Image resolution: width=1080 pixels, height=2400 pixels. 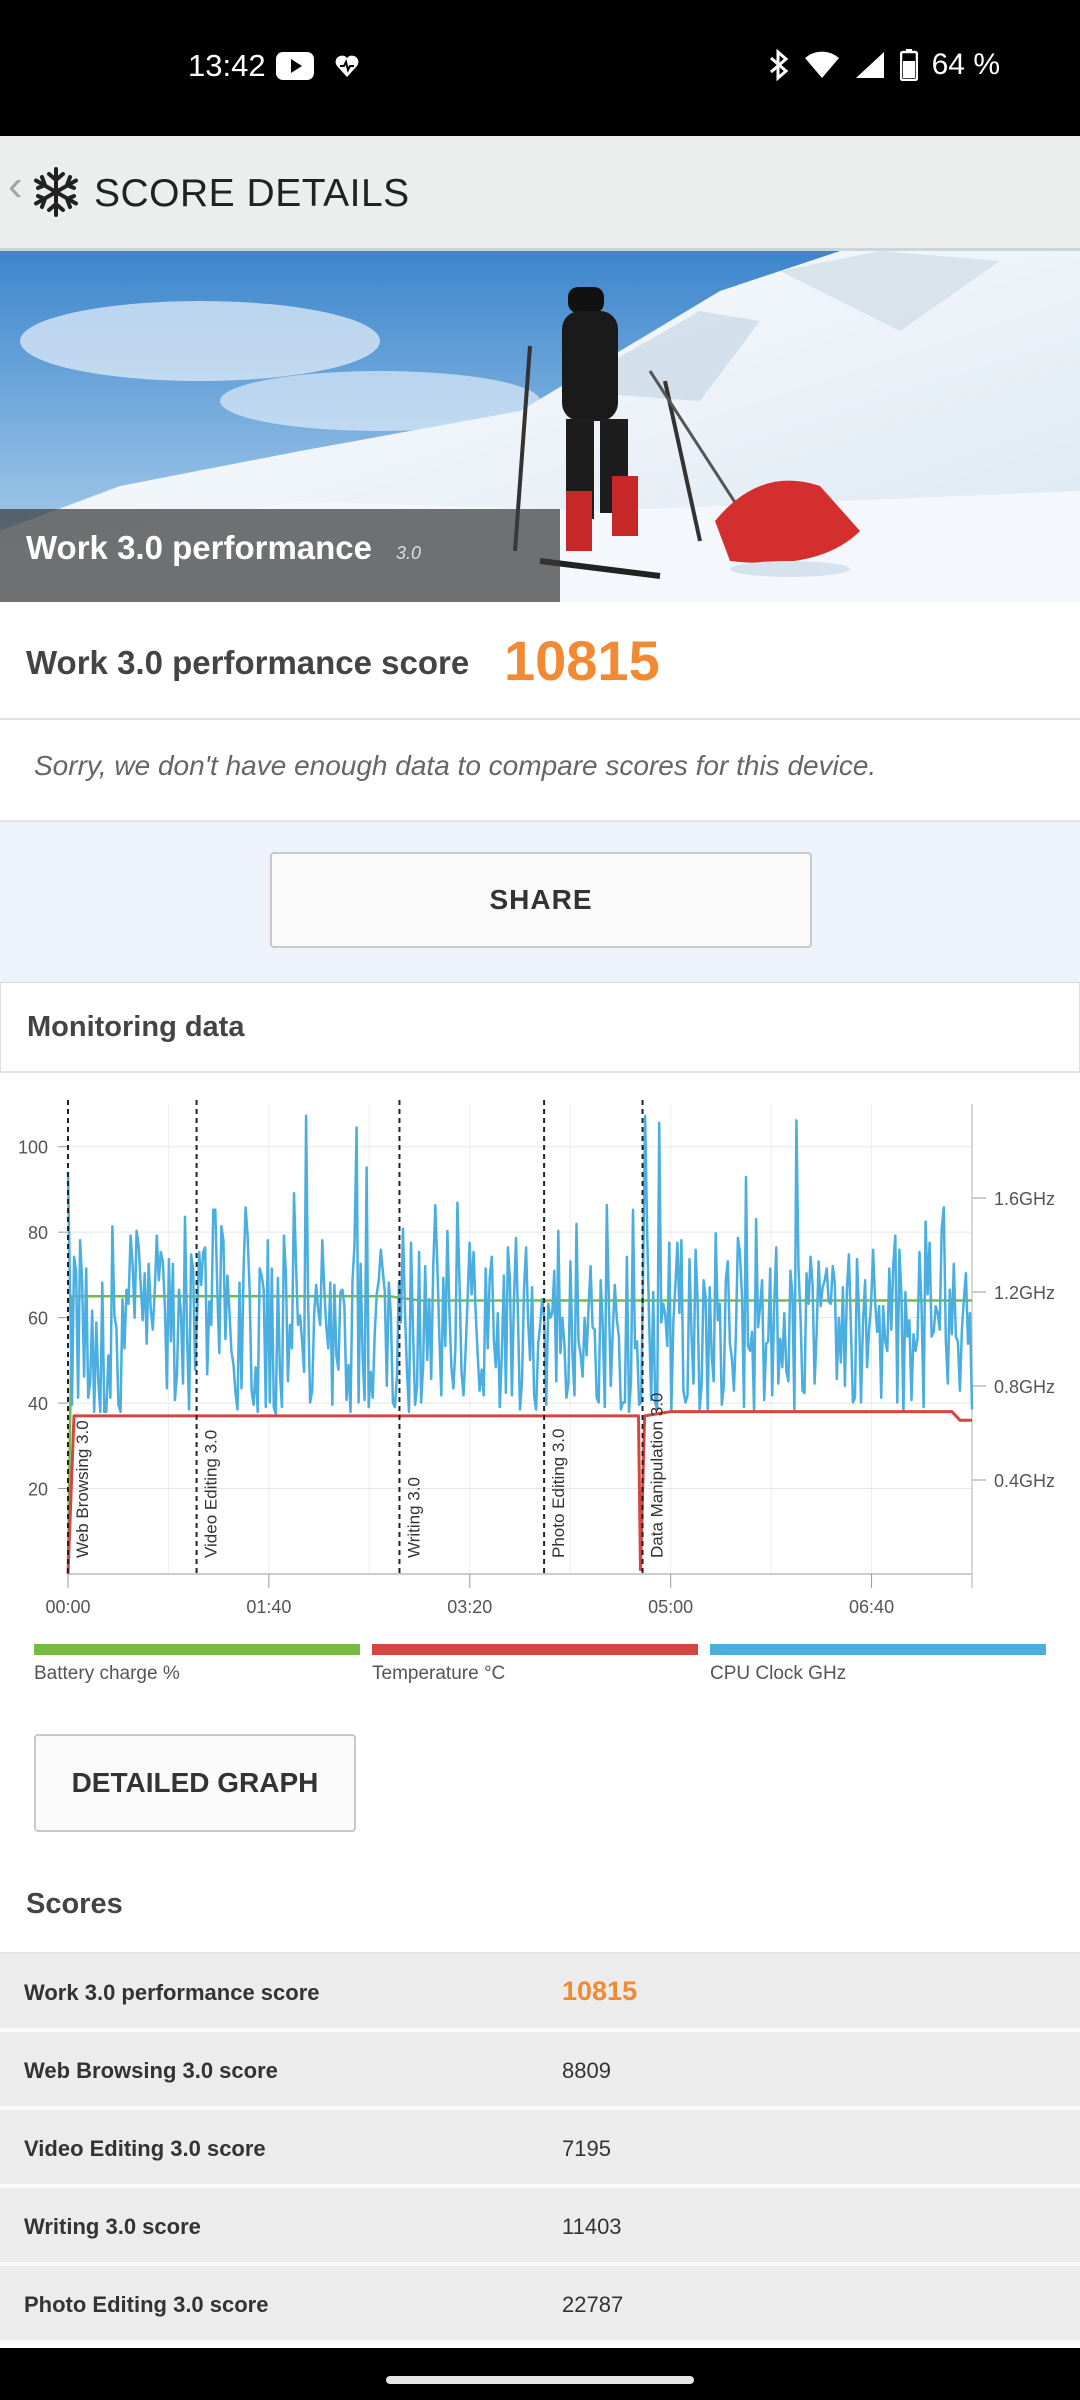 What do you see at coordinates (38, 1233) in the screenshot?
I see `y-left-tick-label: 80` at bounding box center [38, 1233].